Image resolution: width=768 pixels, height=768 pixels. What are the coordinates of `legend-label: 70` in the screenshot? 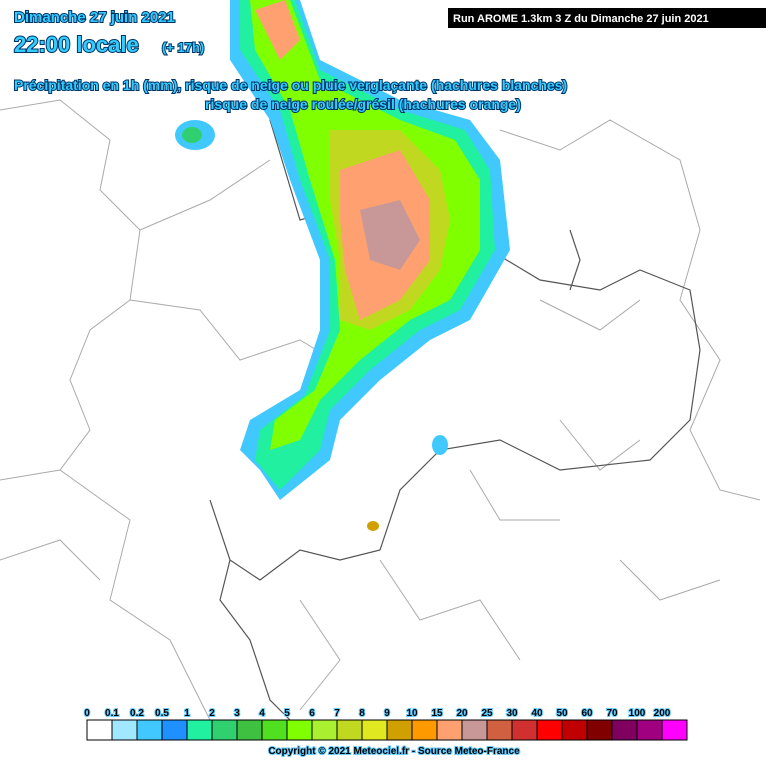 It's located at (612, 713).